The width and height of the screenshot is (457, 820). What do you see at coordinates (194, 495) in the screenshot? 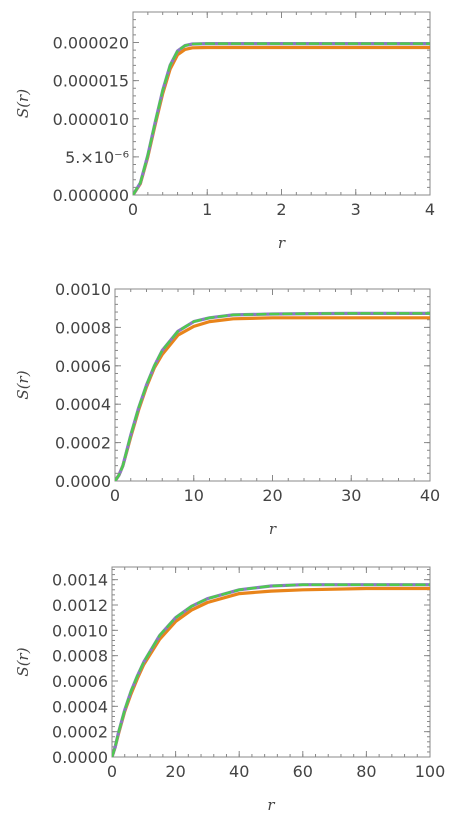
I see `x-tick-label: 10` at bounding box center [194, 495].